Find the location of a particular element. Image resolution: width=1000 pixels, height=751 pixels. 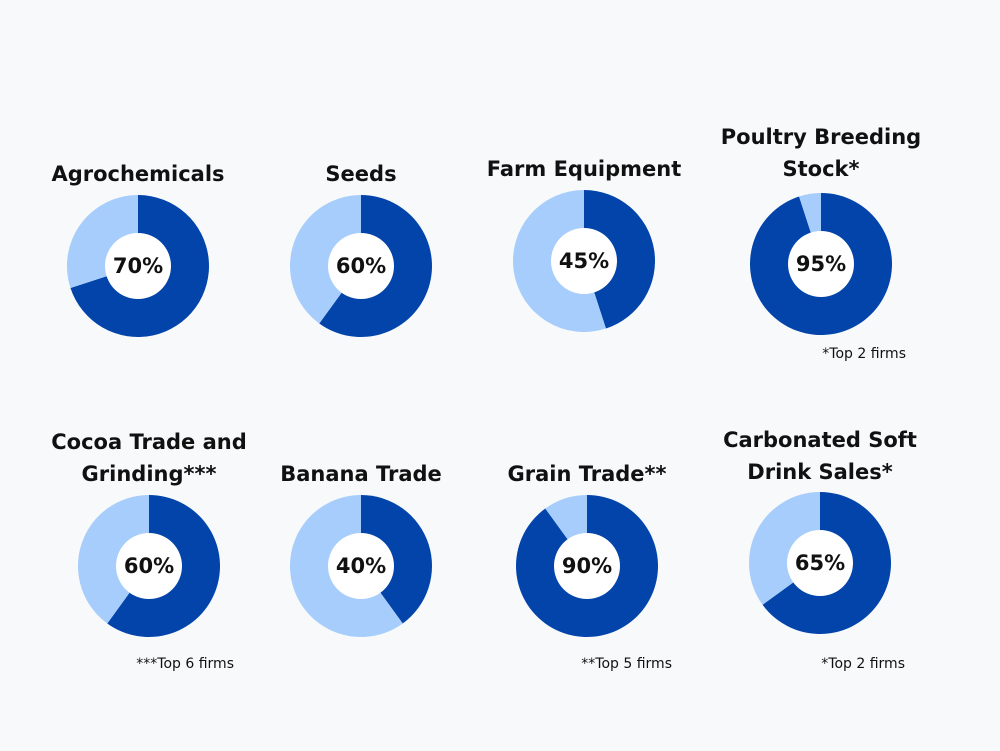

chart-title: Poultry Breeding Stock* is located at coordinates (821, 153).